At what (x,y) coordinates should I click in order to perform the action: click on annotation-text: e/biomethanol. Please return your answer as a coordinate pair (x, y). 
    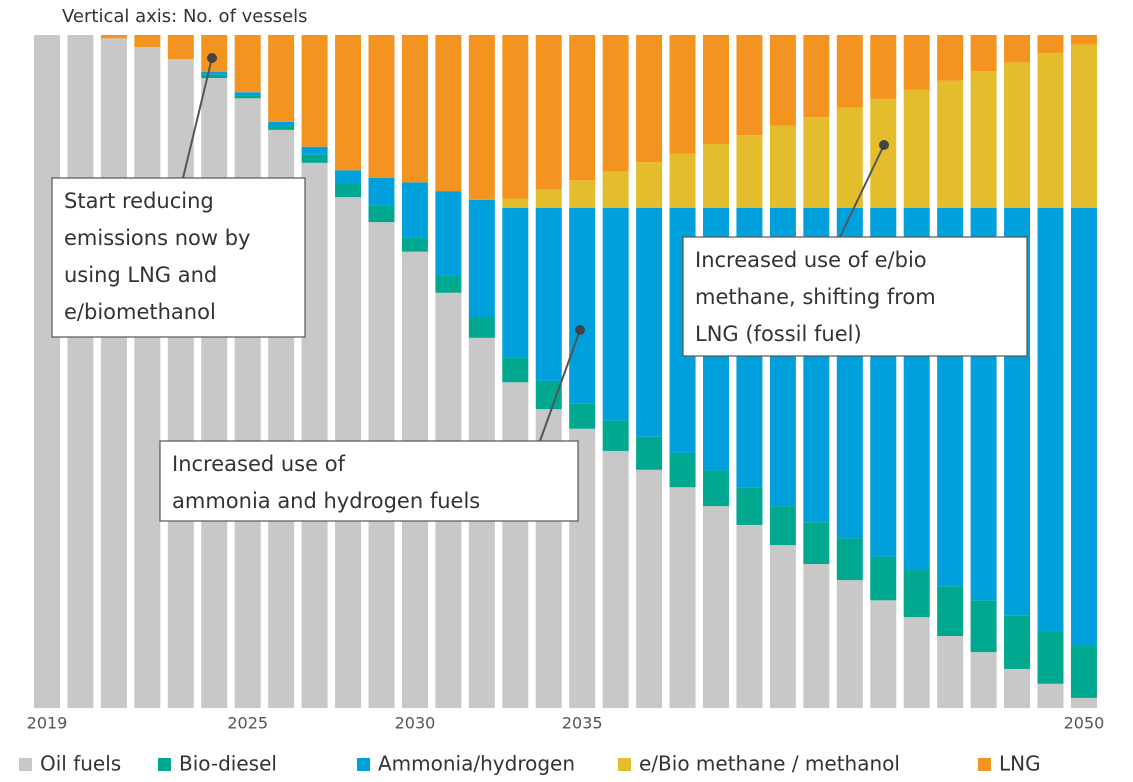
    Looking at the image, I should click on (140, 312).